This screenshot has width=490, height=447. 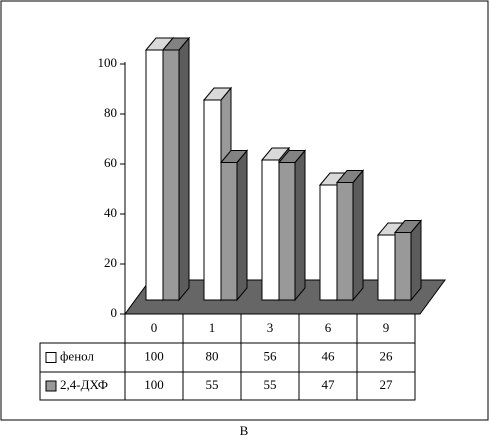 What do you see at coordinates (108, 62) in the screenshot?
I see `y-tick-label: 100` at bounding box center [108, 62].